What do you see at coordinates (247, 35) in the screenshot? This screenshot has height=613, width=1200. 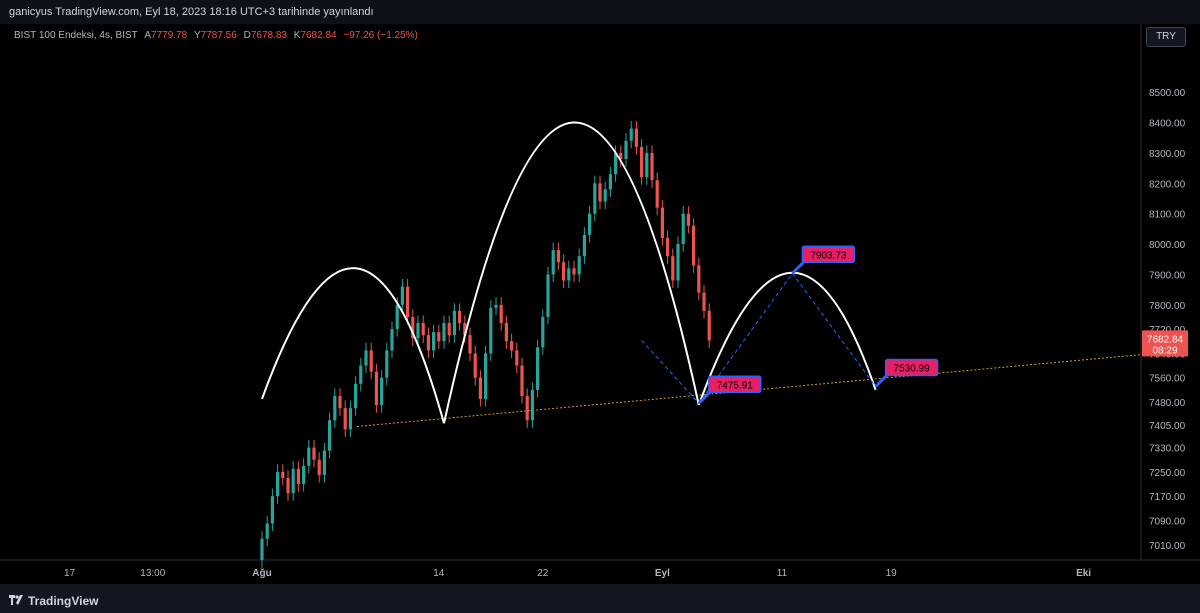 I see `low-label: D` at bounding box center [247, 35].